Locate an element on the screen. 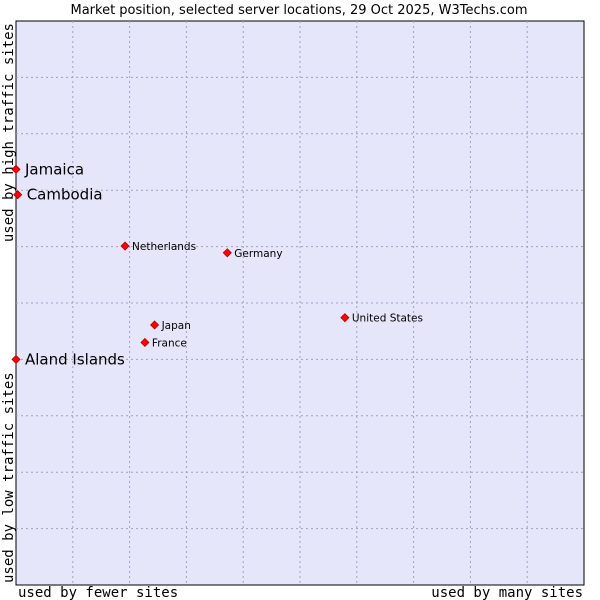  data-point-label: United States is located at coordinates (387, 319).